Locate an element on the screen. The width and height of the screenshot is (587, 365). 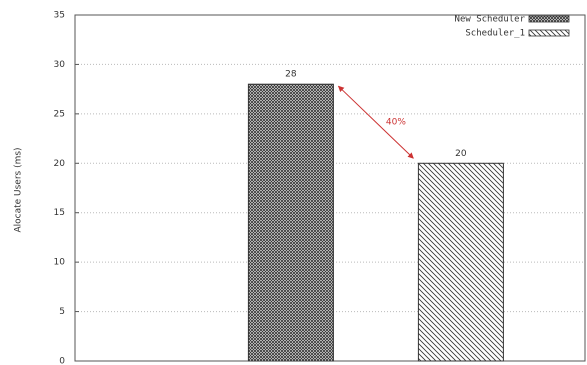
legend-label: New Scheduler is located at coordinates (490, 20).